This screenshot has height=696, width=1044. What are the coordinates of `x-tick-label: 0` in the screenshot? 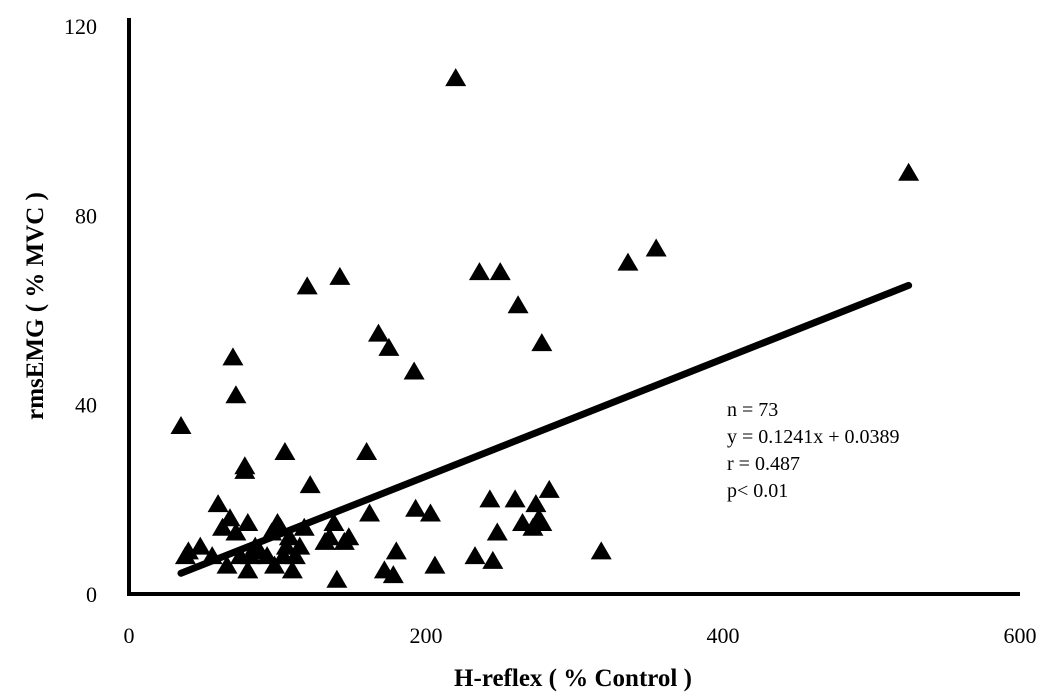 It's located at (129, 635).